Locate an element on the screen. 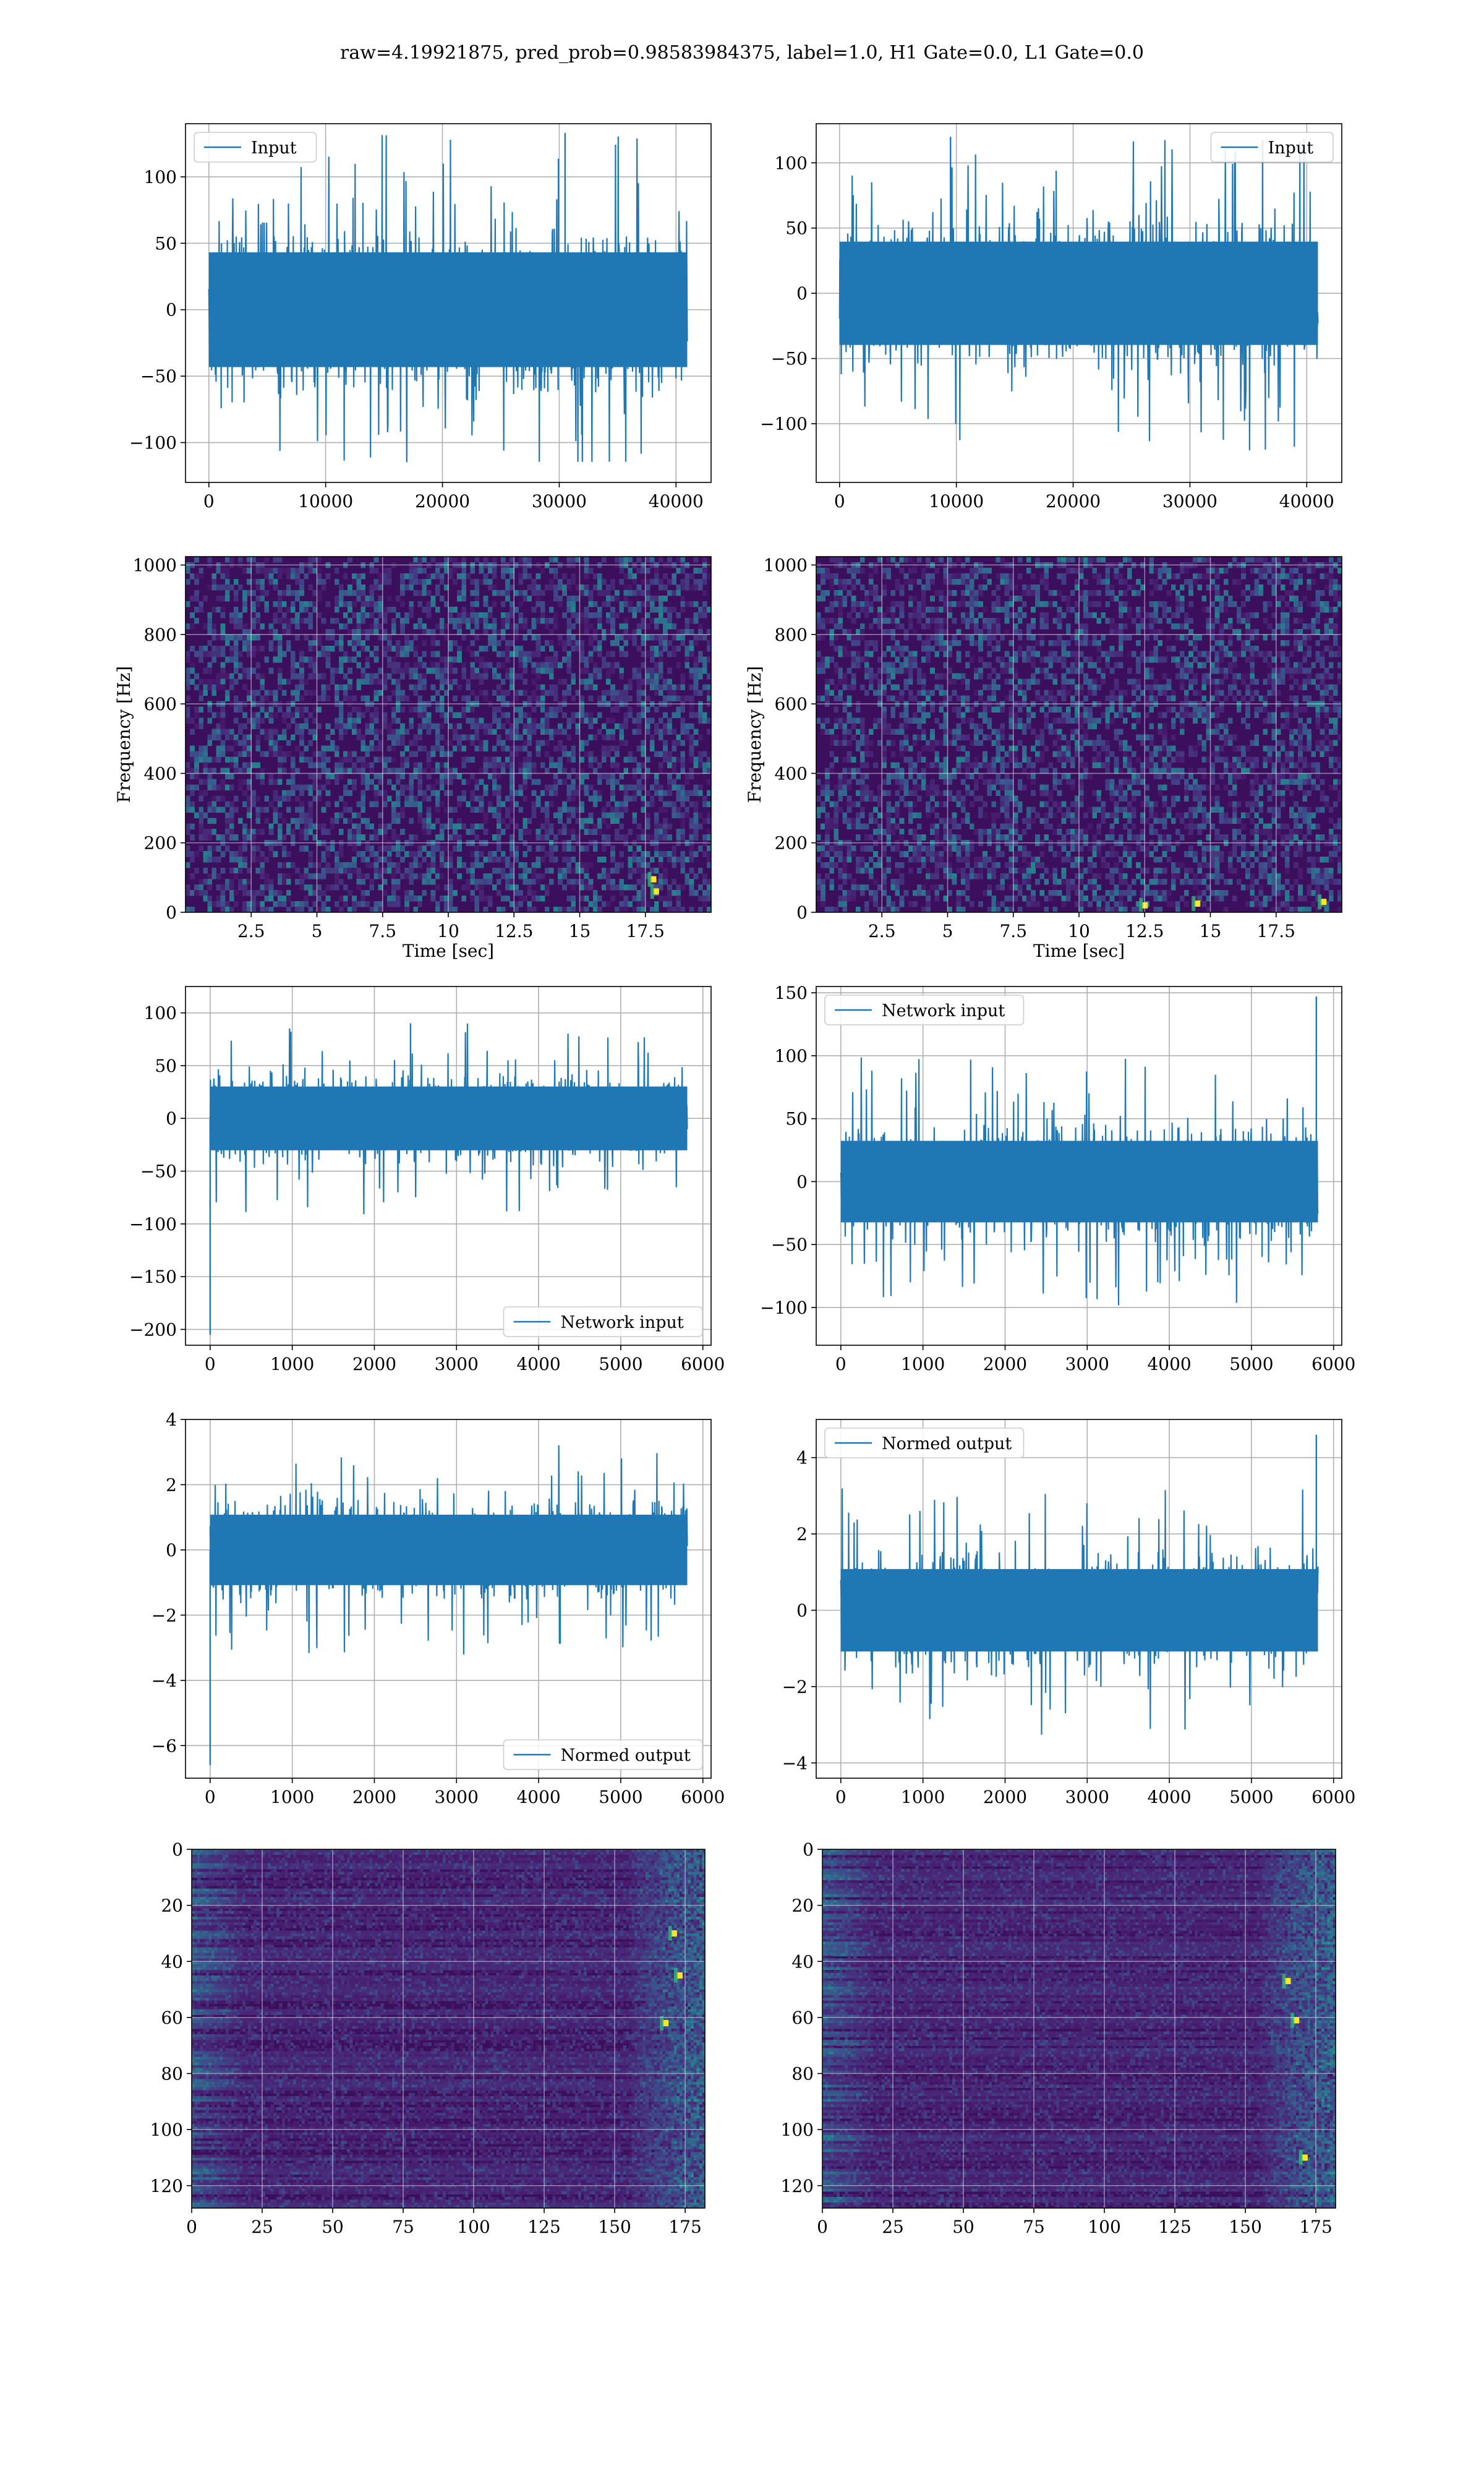  y-tick-label: 60 is located at coordinates (172, 2018).